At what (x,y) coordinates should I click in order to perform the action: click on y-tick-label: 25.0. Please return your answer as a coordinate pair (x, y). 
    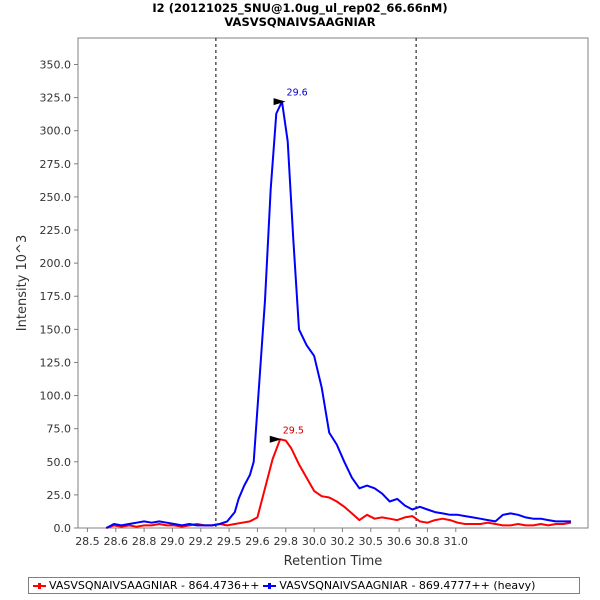
    Looking at the image, I should click on (59, 495).